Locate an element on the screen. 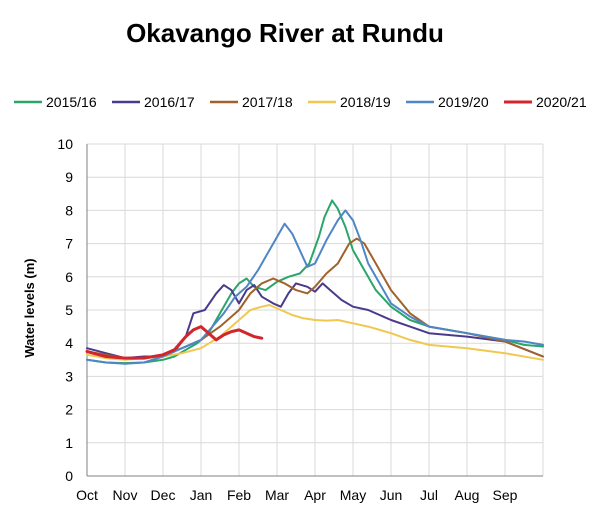  y-tick-label: 10 is located at coordinates (65, 144).